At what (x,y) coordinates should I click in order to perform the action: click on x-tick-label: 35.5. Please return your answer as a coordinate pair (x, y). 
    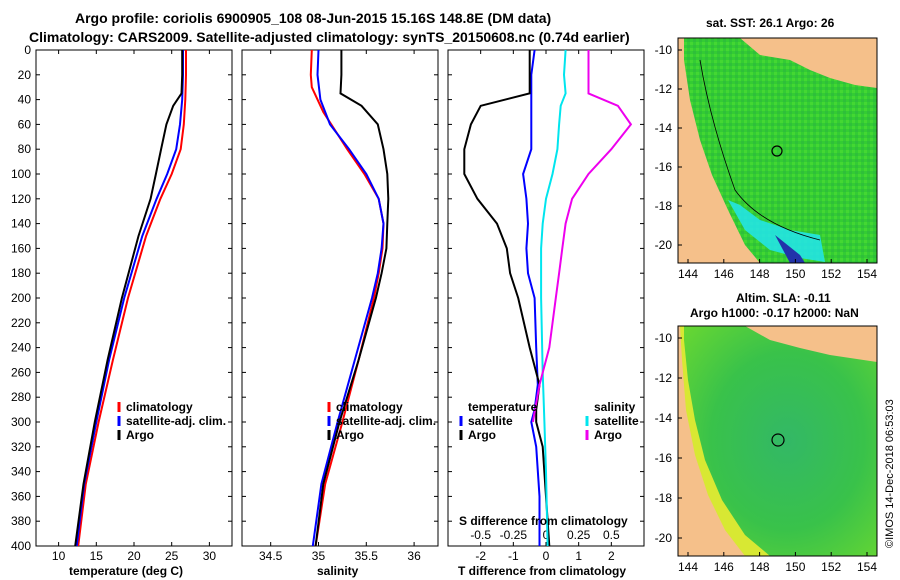
    Looking at the image, I should click on (367, 556).